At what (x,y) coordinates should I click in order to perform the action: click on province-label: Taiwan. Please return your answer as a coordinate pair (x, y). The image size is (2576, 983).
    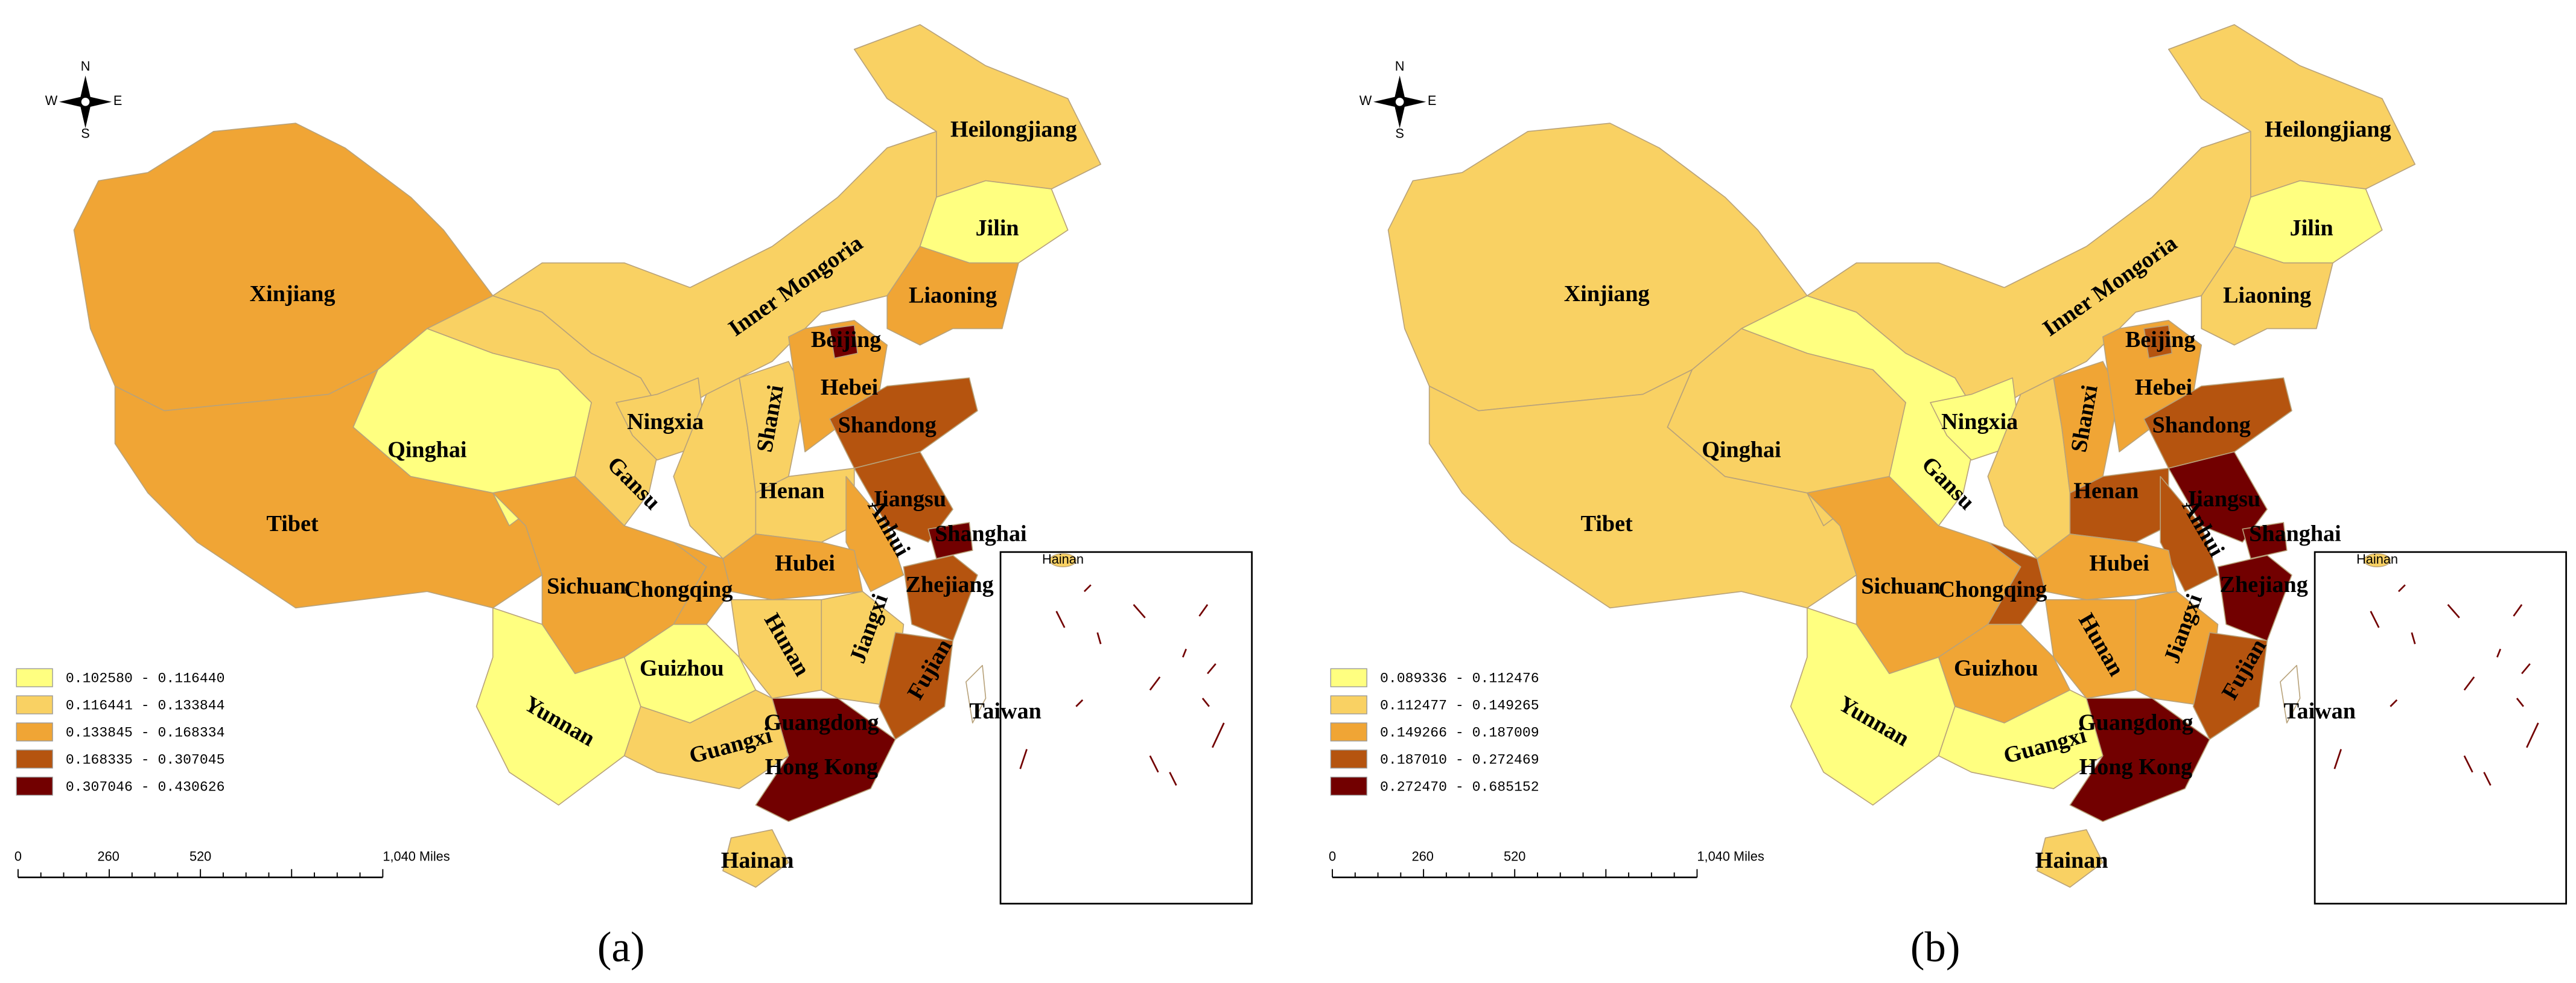
    Looking at the image, I should click on (1006, 711).